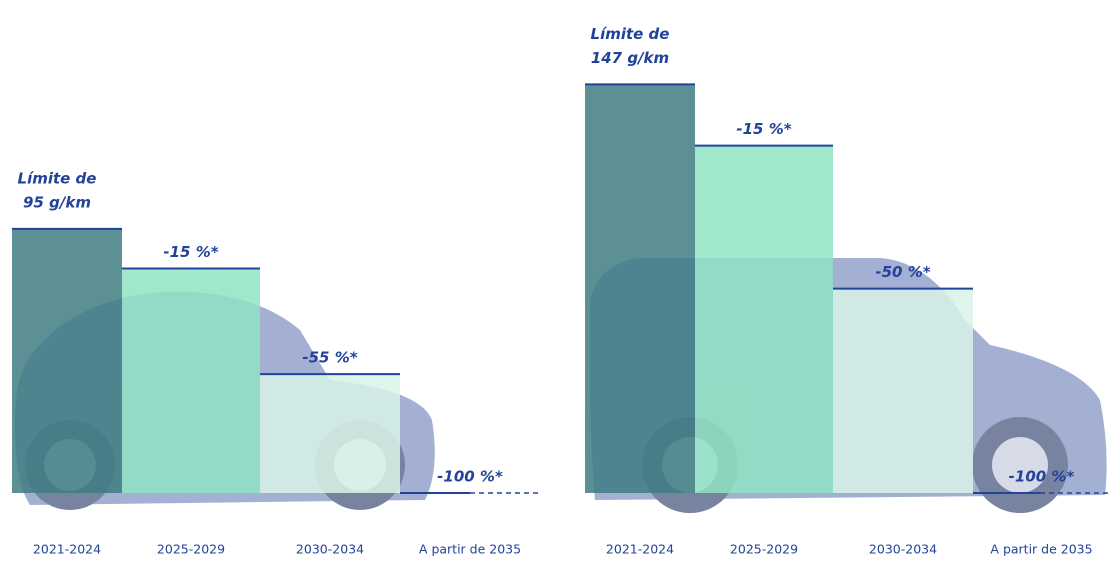 Image resolution: width=1110 pixels, height=563 pixels. Describe the element at coordinates (630, 58) in the screenshot. I see `limit-label: 147 g/km` at that location.